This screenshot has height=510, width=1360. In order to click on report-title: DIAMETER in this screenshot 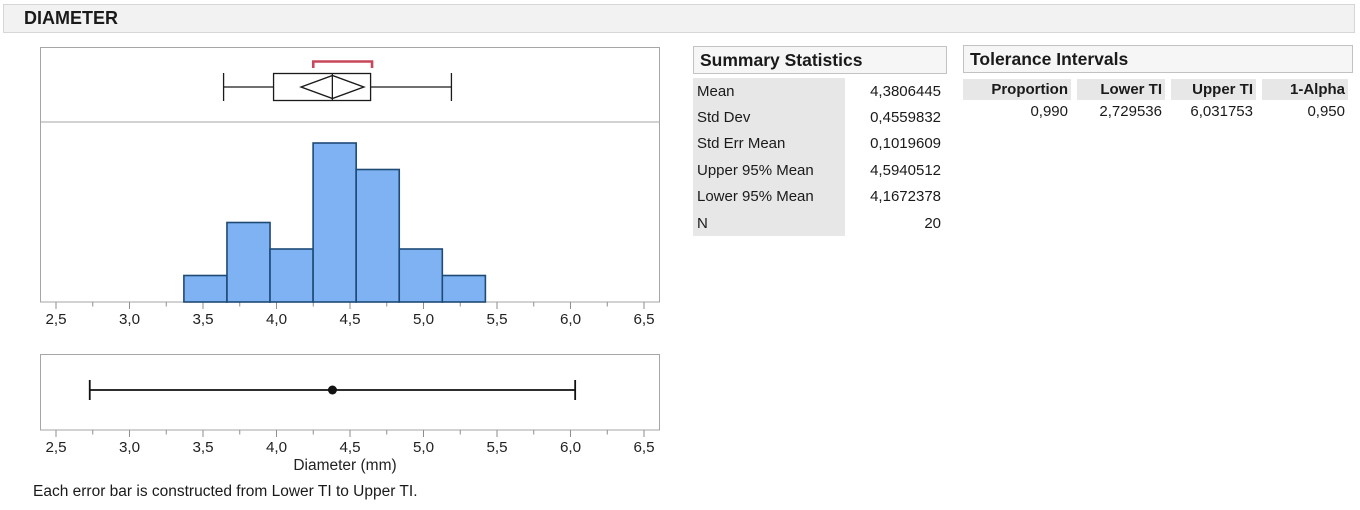, I will do `click(71, 18)`.